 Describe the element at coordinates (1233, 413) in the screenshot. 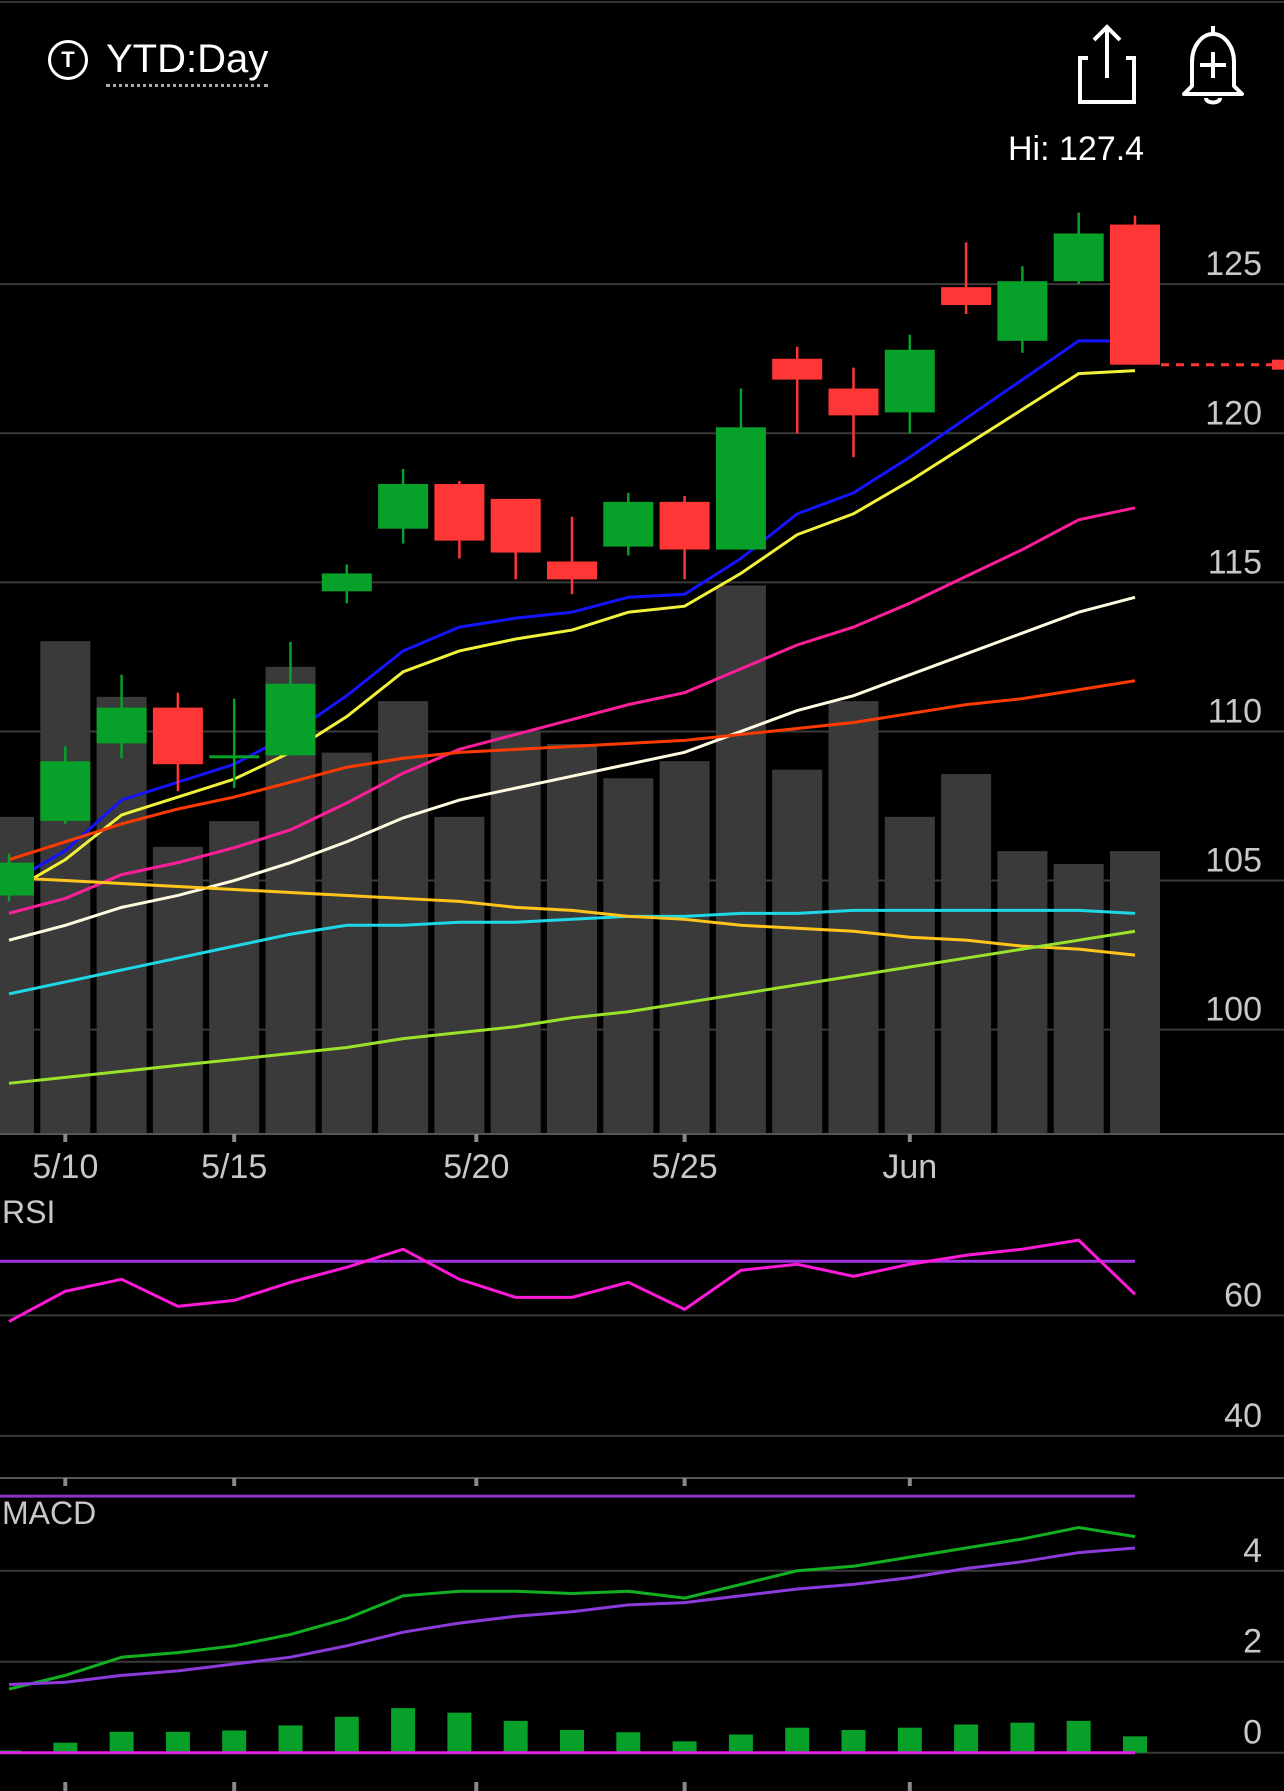

I see `price-axis-label: 120` at that location.